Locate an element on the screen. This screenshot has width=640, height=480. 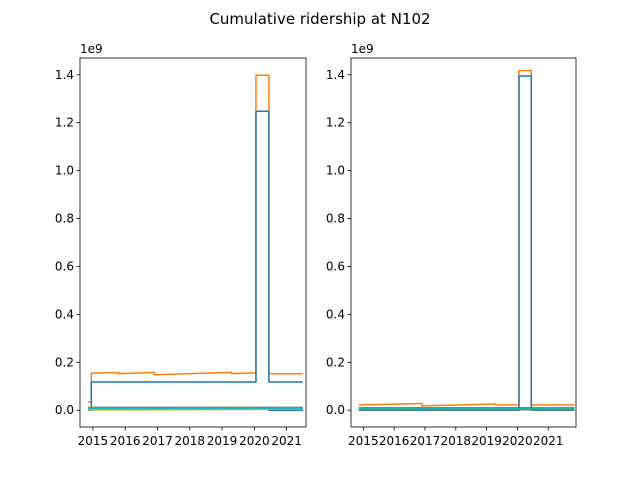
right-y-tick-label: 0.0 is located at coordinates (335, 410).